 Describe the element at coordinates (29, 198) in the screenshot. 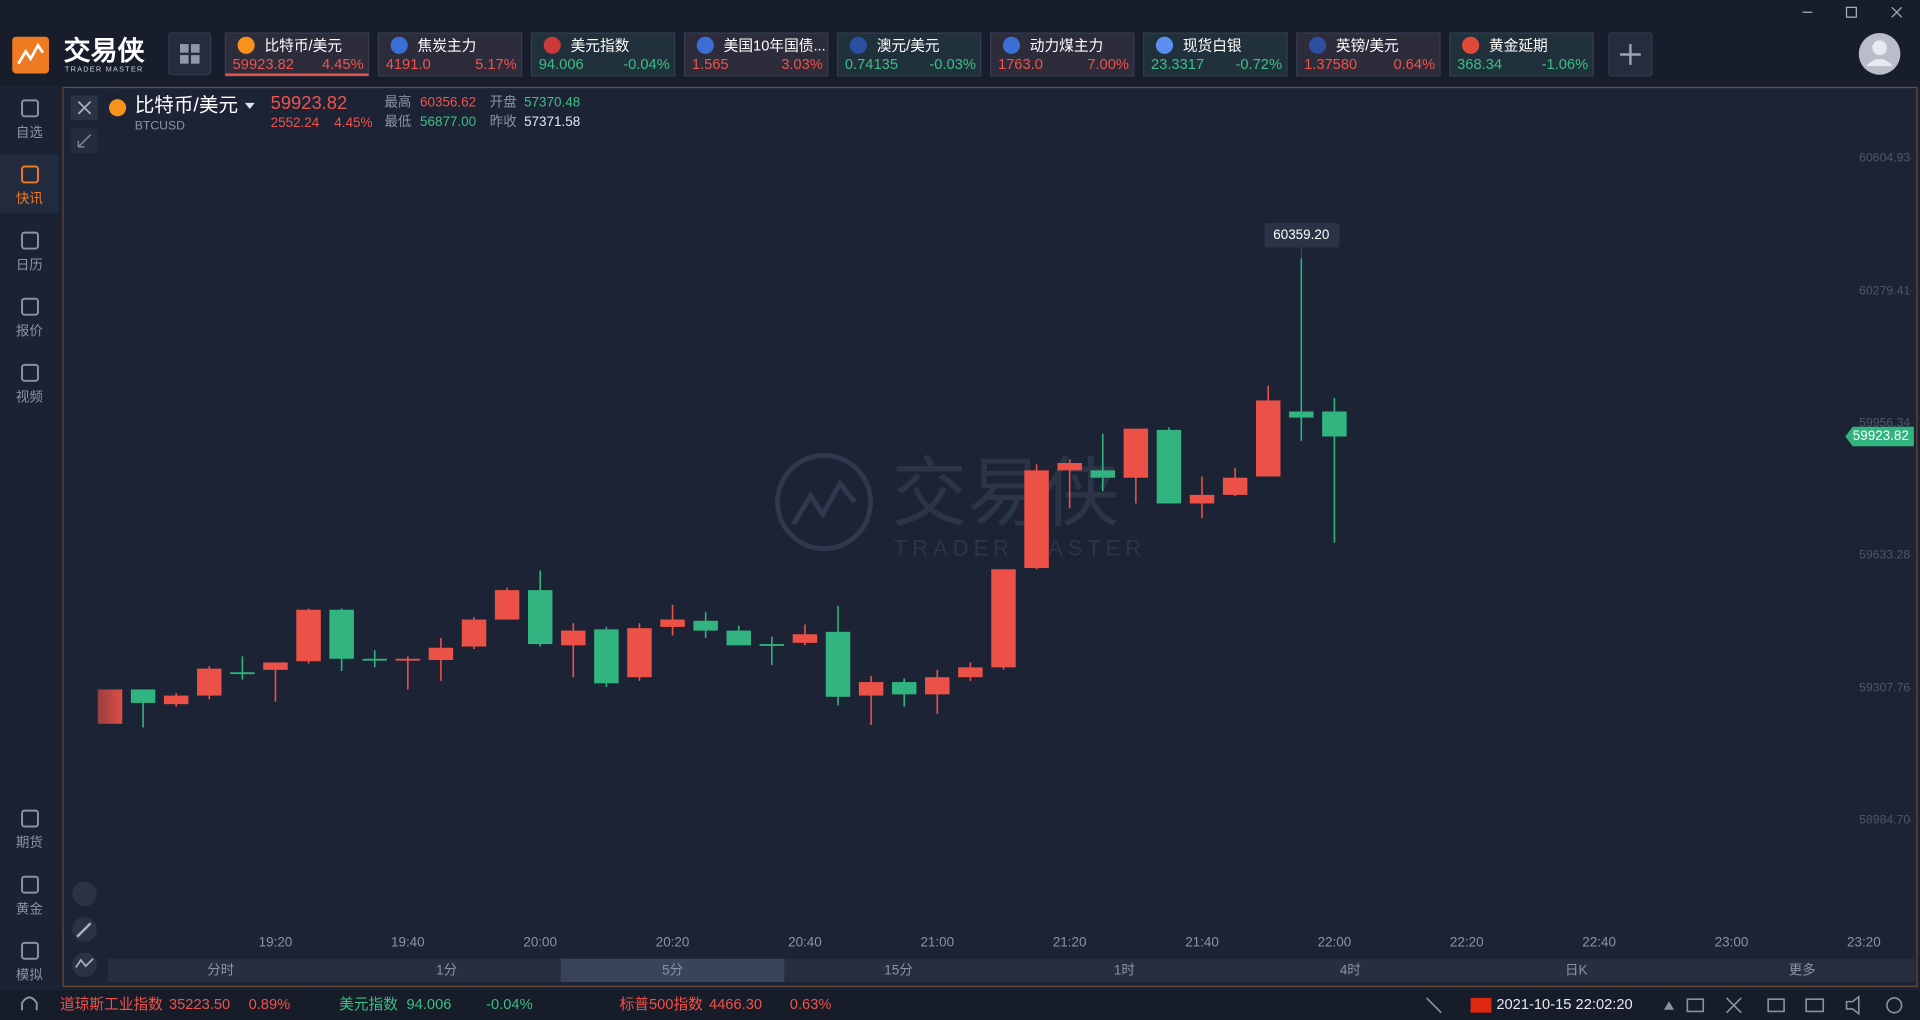

I see `sidebar-label: 快讯` at that location.